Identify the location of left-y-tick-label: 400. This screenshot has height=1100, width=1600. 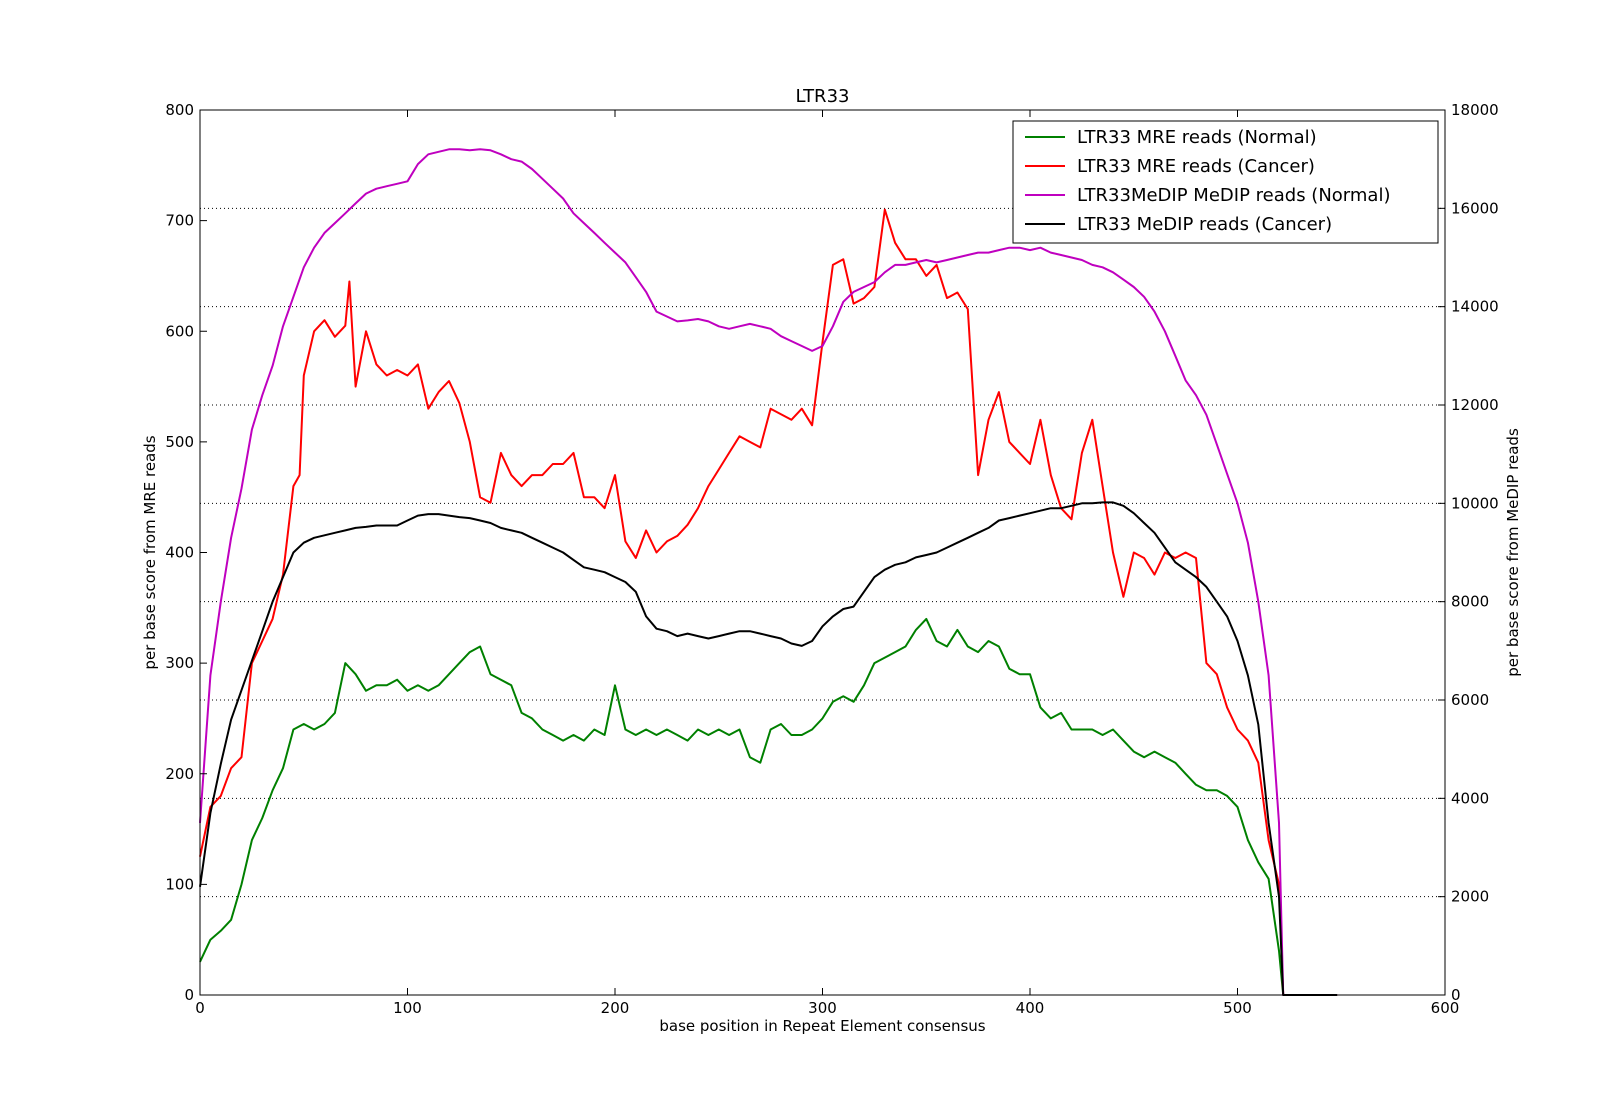
(179, 553).